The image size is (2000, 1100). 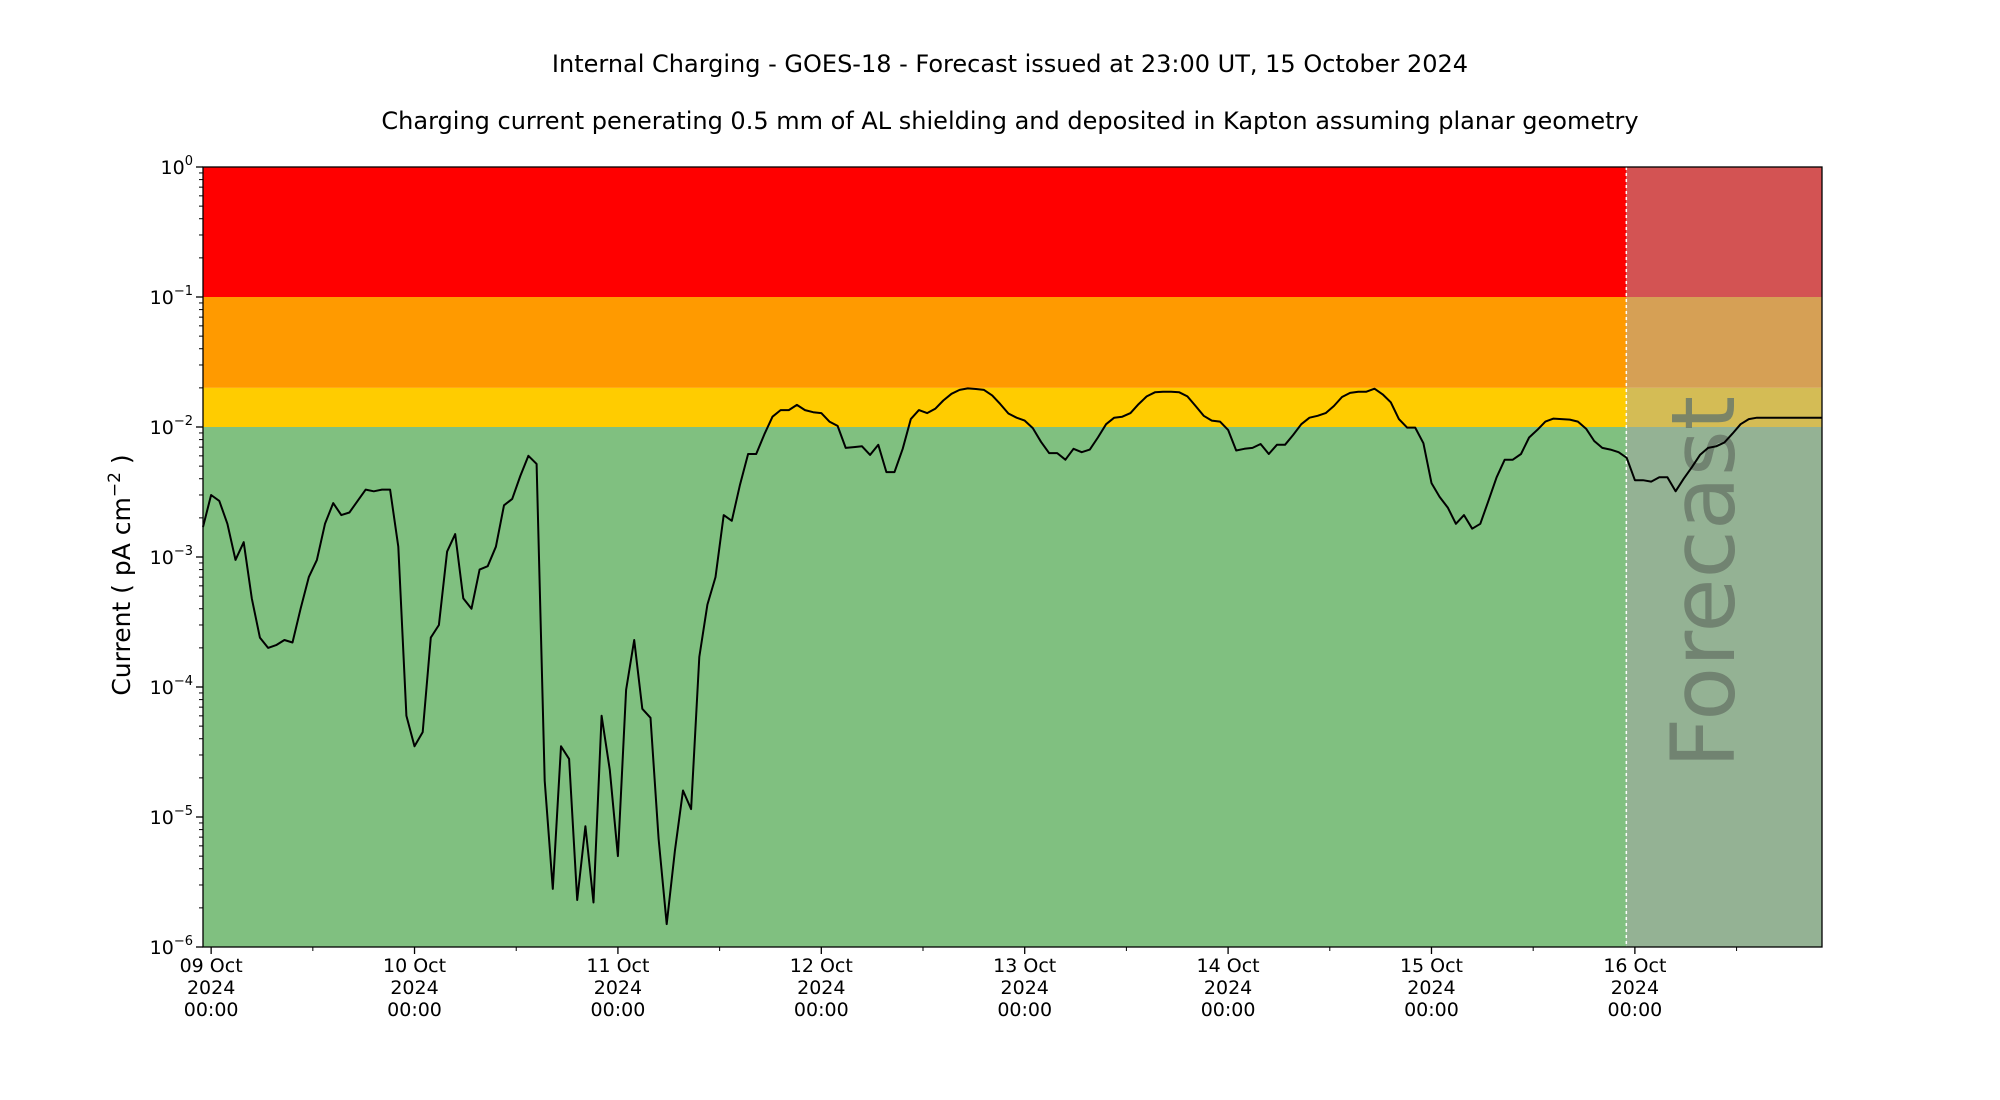 What do you see at coordinates (1703, 582) in the screenshot?
I see `forecast-label: Forecast` at bounding box center [1703, 582].